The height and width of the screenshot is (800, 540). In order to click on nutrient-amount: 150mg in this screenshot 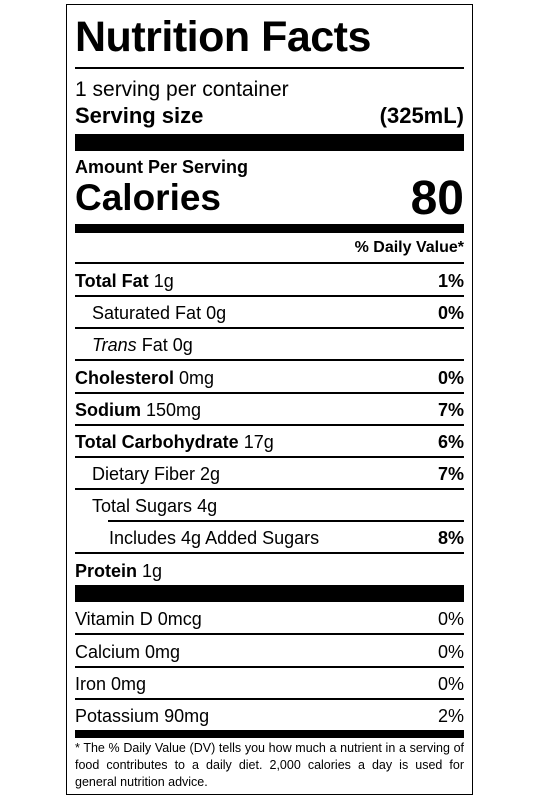, I will do `click(174, 410)`.